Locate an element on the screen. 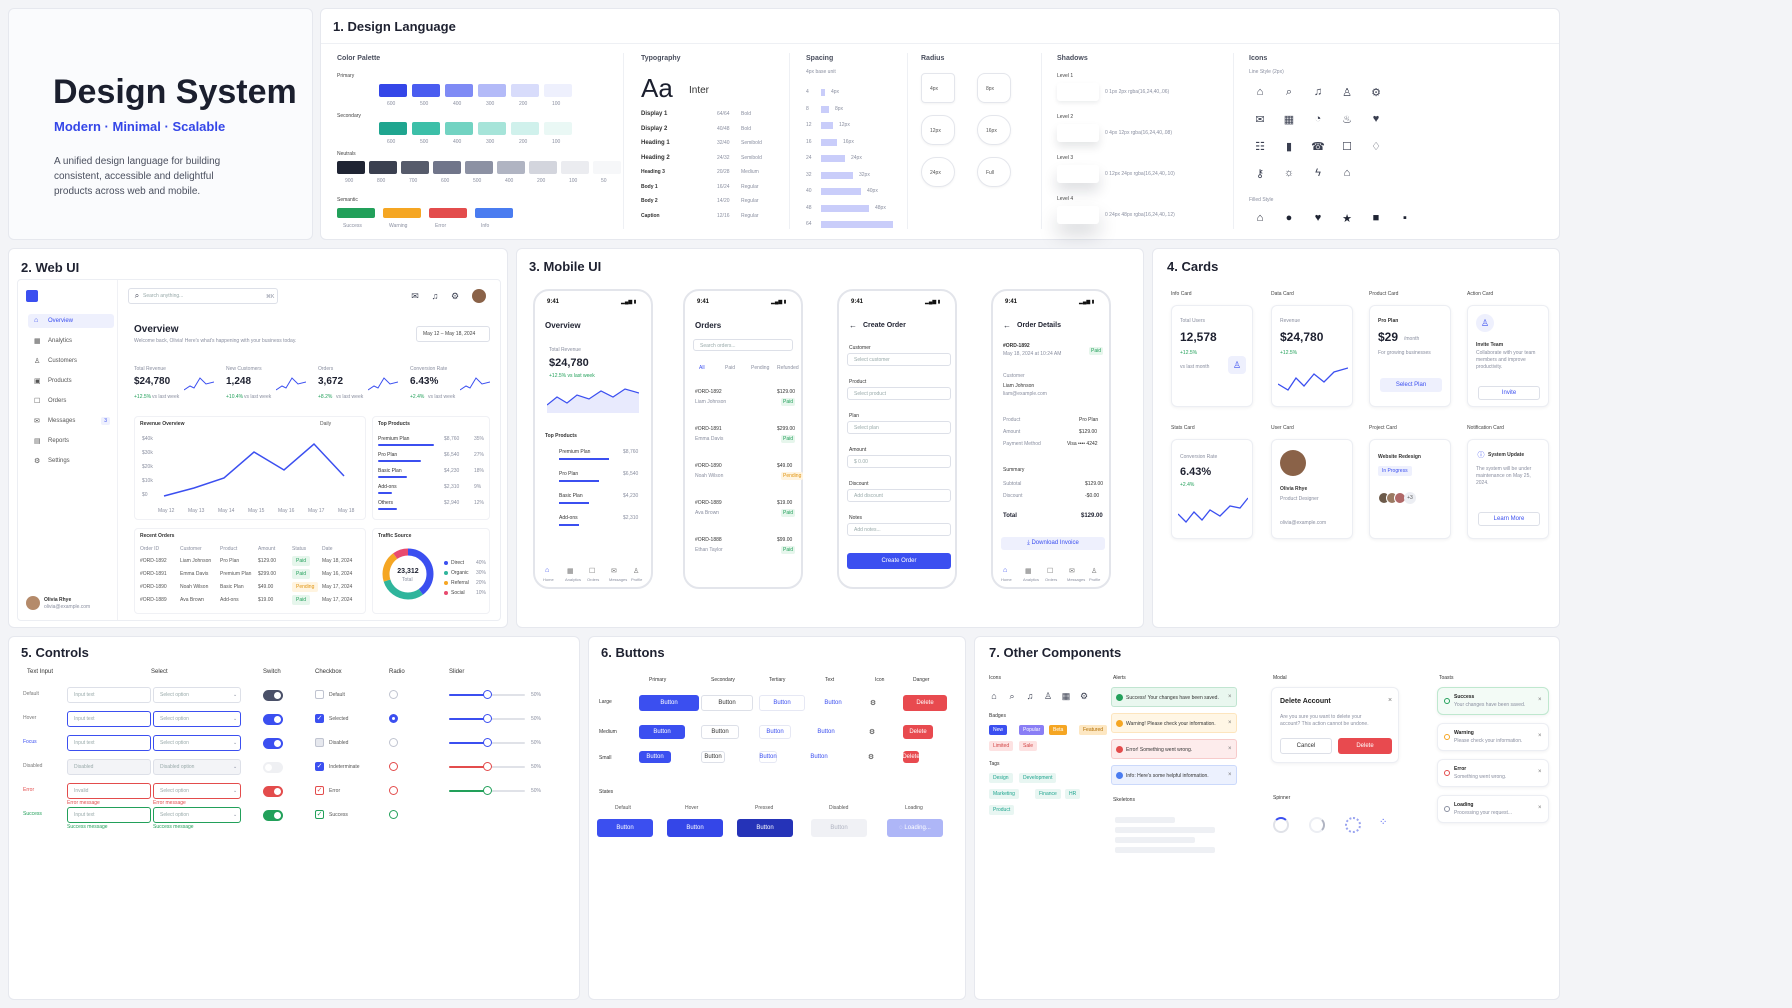  form-field: Select product is located at coordinates (899, 393).